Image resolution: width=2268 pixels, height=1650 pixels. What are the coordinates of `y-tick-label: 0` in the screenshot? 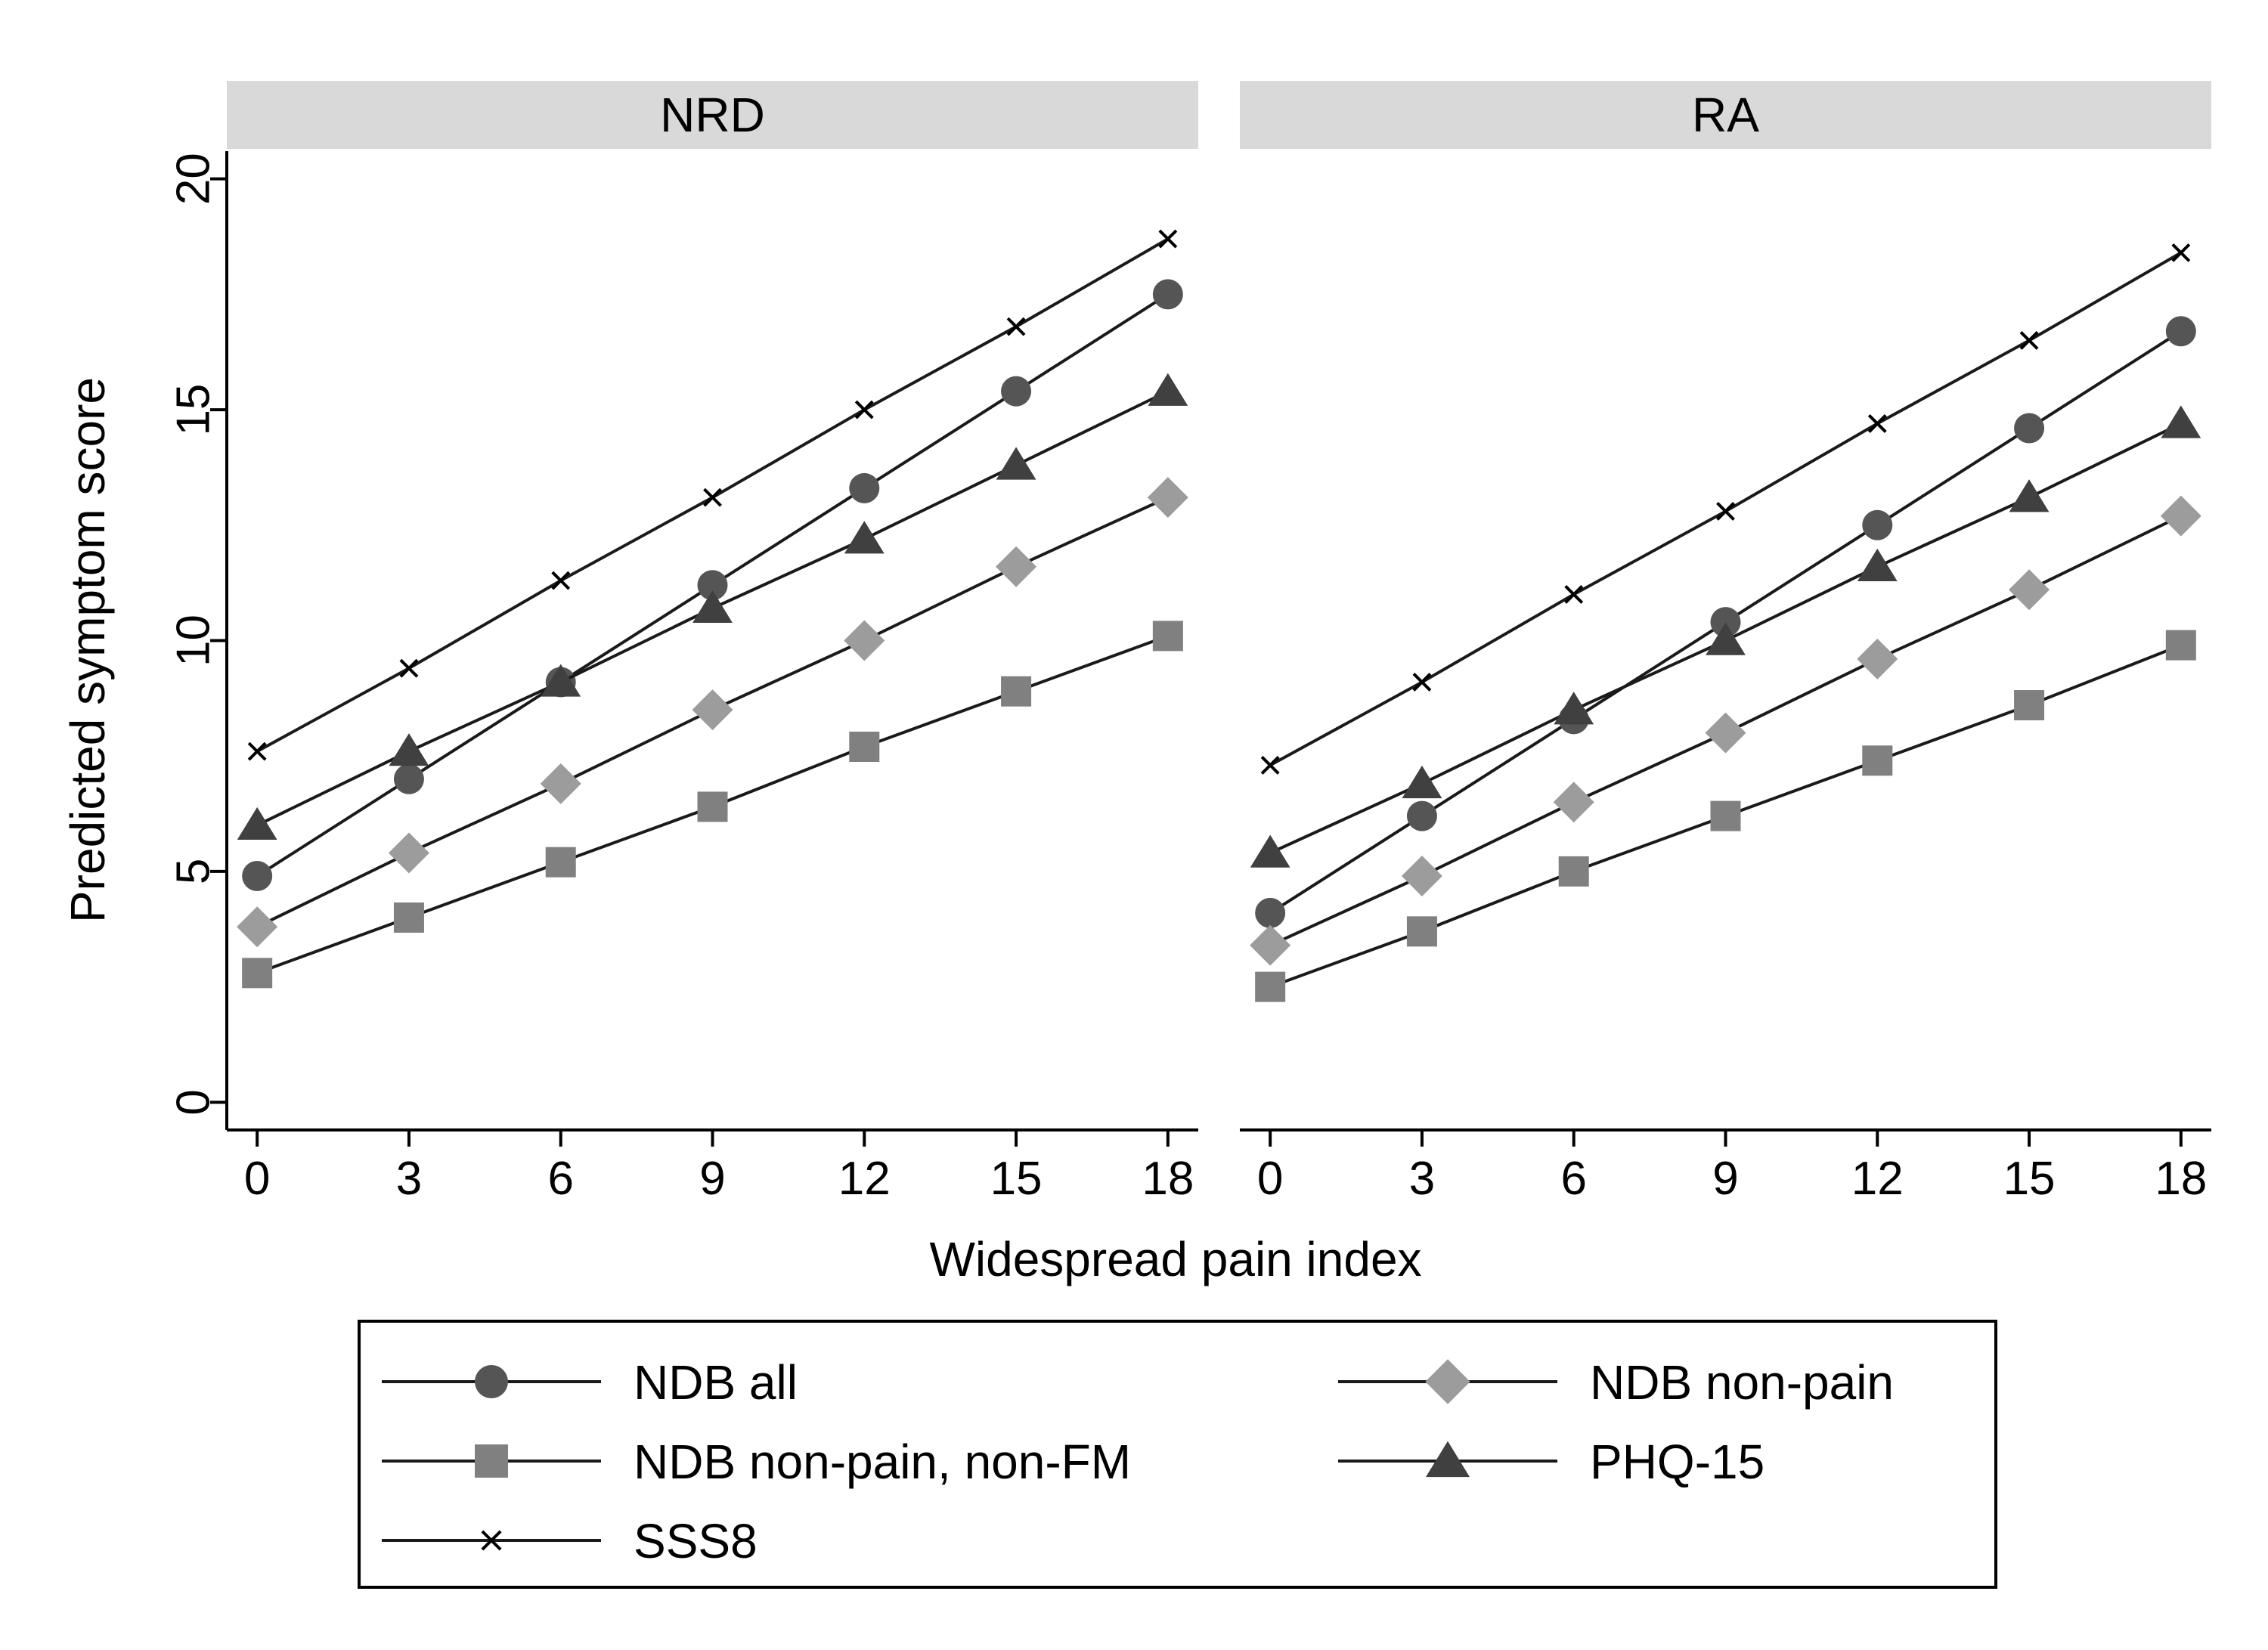 It's located at (194, 1102).